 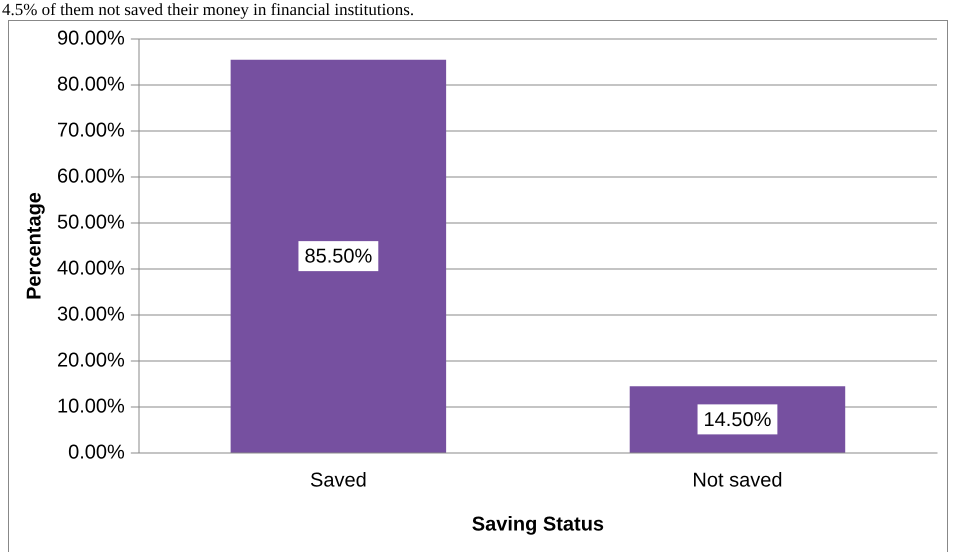 What do you see at coordinates (35, 246) in the screenshot?
I see `y-axis-title: Percentage` at bounding box center [35, 246].